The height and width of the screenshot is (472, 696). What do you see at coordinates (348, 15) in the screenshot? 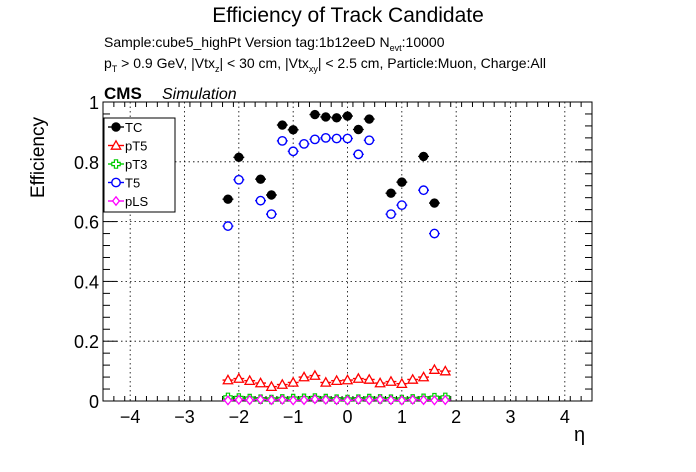
I see `plot-title: Efficiency of Track Candidate` at bounding box center [348, 15].